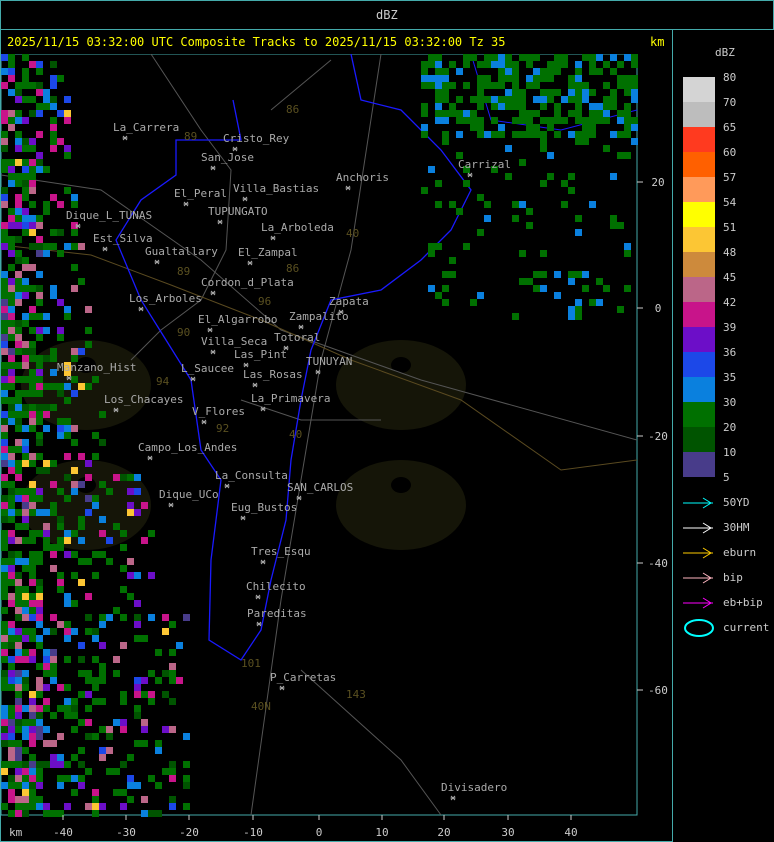 This screenshot has width=774, height=842. What do you see at coordinates (699, 114) in the screenshot?
I see `legend-swatch` at bounding box center [699, 114].